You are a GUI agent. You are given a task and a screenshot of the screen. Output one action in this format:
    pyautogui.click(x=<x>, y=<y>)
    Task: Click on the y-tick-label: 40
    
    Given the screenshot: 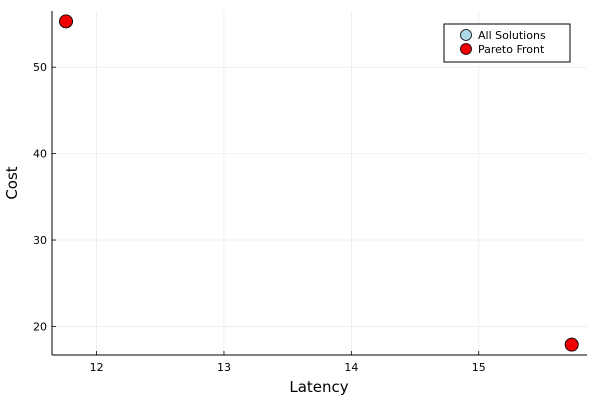 What is the action you would take?
    pyautogui.click(x=40, y=154)
    